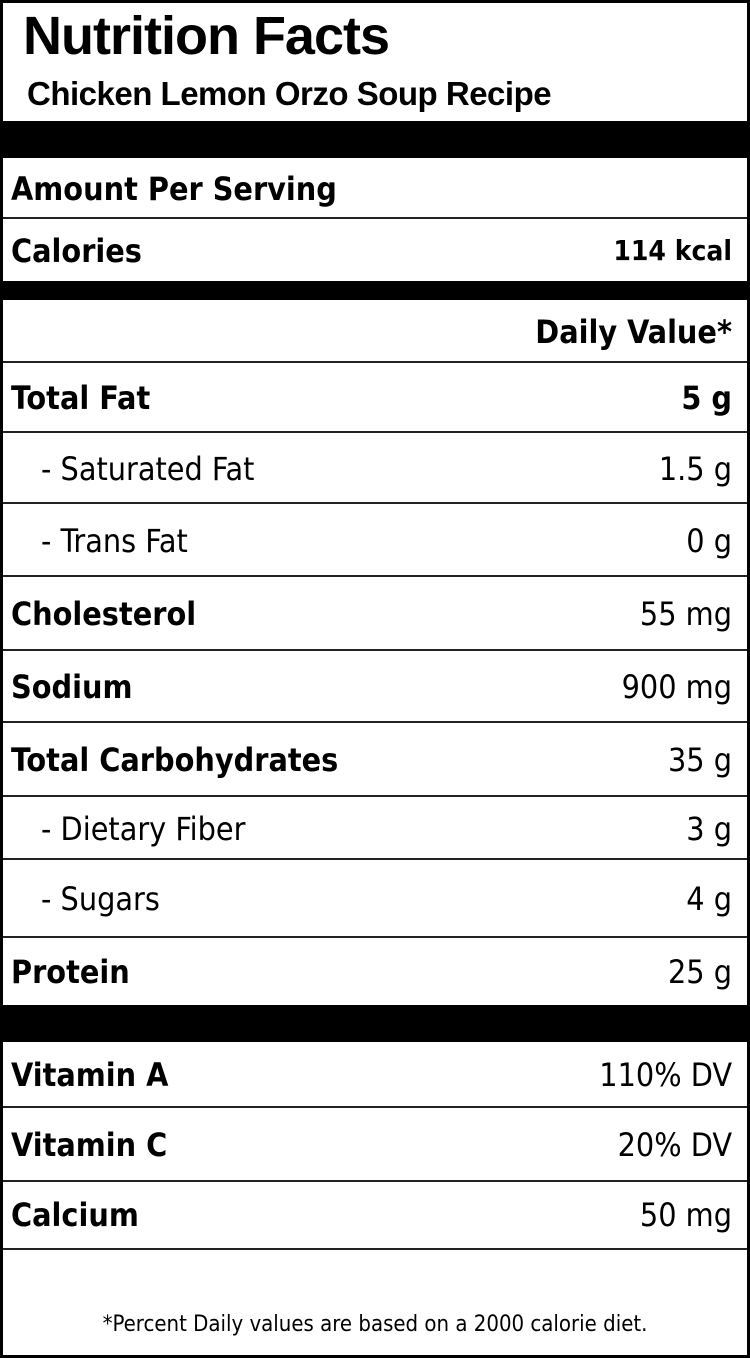 The height and width of the screenshot is (1358, 750). What do you see at coordinates (175, 760) in the screenshot?
I see `nutrient-label: Total Carbohydrates` at bounding box center [175, 760].